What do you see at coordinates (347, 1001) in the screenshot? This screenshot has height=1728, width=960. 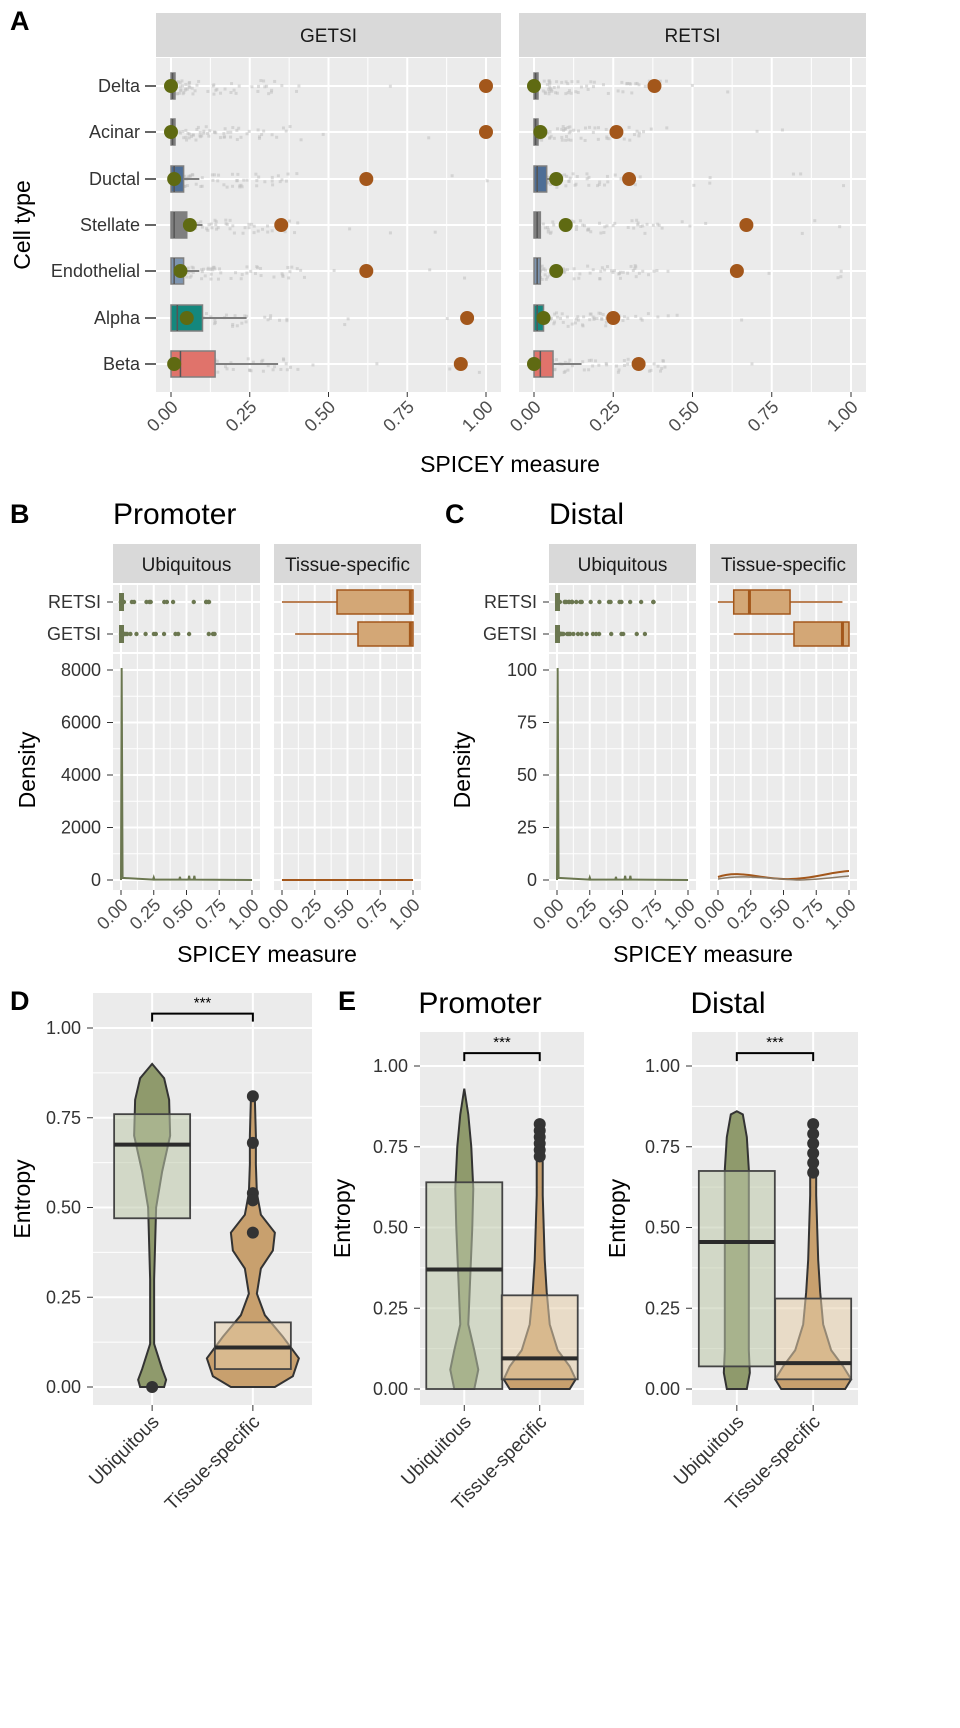 I see `panel-letter-e: E` at bounding box center [347, 1001].